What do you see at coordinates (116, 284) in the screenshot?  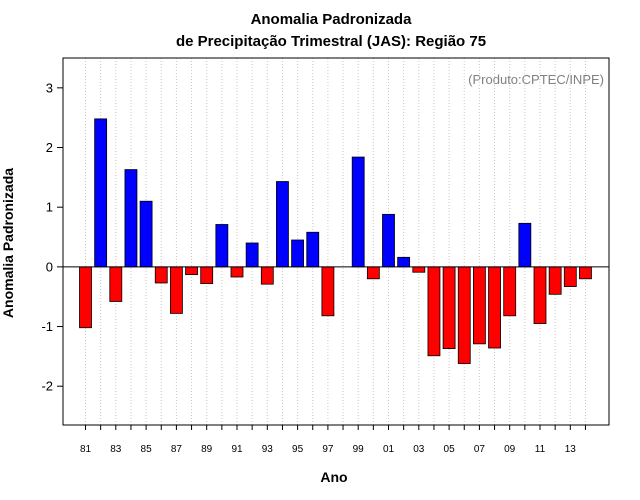 I see `bar-1983` at bounding box center [116, 284].